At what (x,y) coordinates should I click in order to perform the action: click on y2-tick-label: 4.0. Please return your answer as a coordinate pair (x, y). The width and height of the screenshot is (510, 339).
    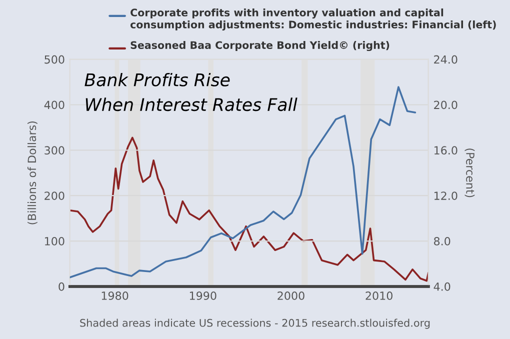
    Looking at the image, I should click on (442, 286).